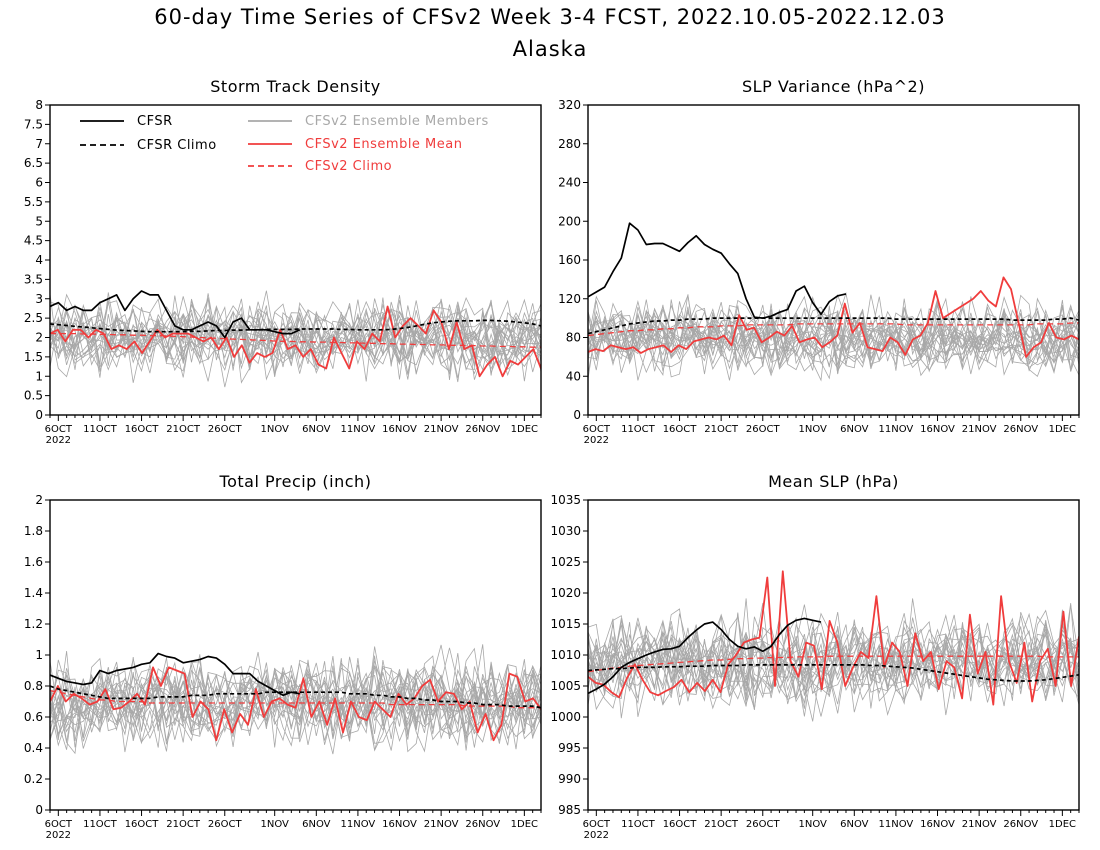  I want to click on y-tick-label: 1.5, so click(33, 357).